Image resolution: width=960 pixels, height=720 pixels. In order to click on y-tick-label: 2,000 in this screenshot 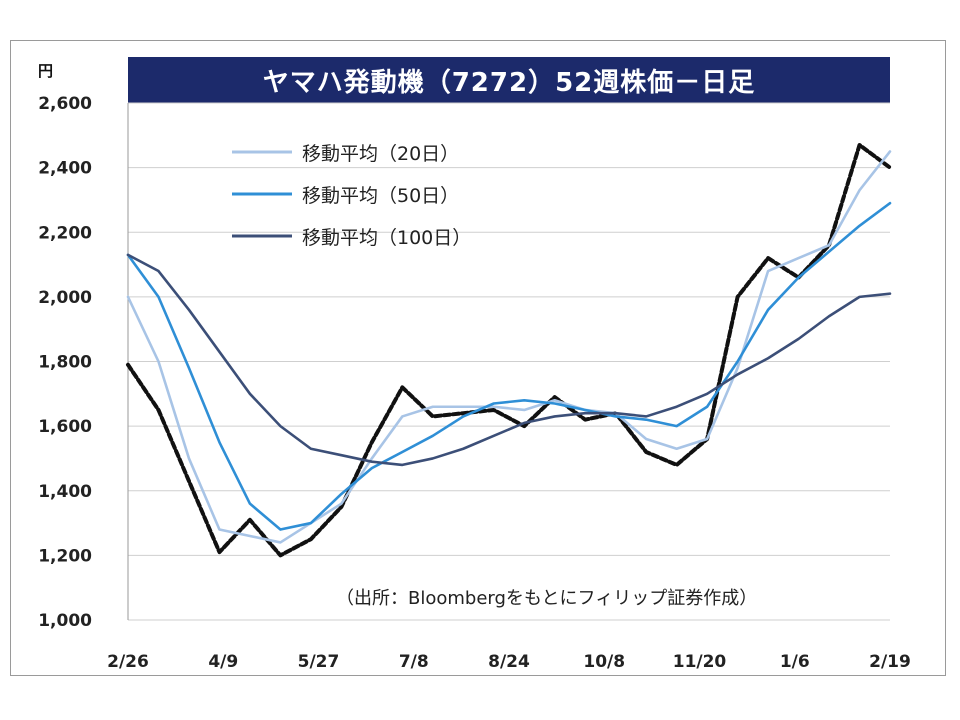, I will do `click(65, 298)`.